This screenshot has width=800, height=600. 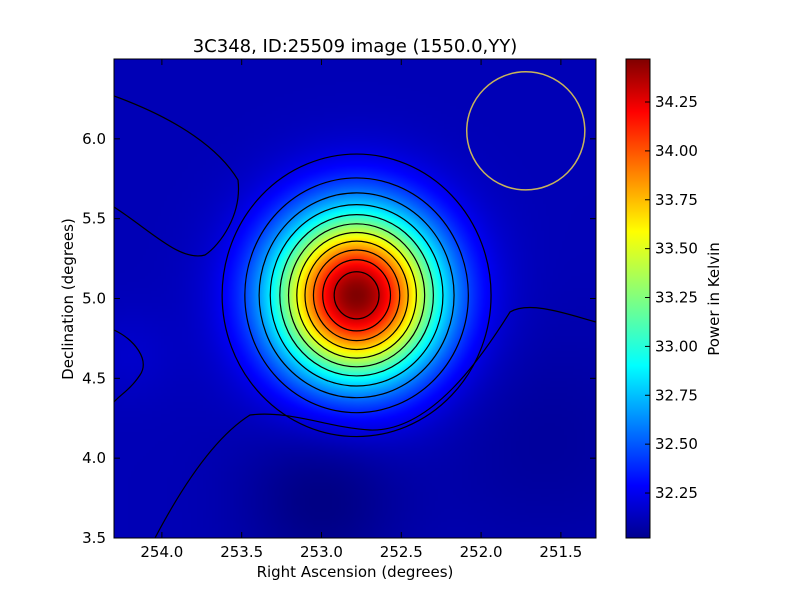 What do you see at coordinates (161, 552) in the screenshot?
I see `x-tick-label: 254.0` at bounding box center [161, 552].